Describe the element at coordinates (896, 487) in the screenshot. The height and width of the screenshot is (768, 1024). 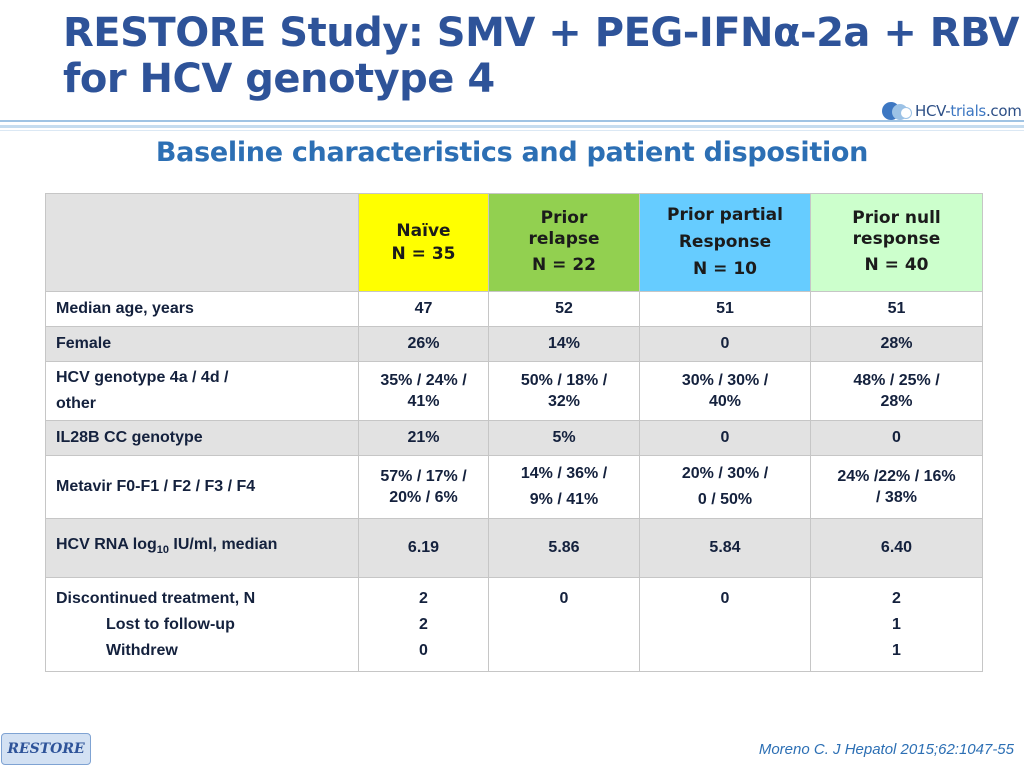
I see `table-cell: 24% /22% / 16%/ 38%` at that location.